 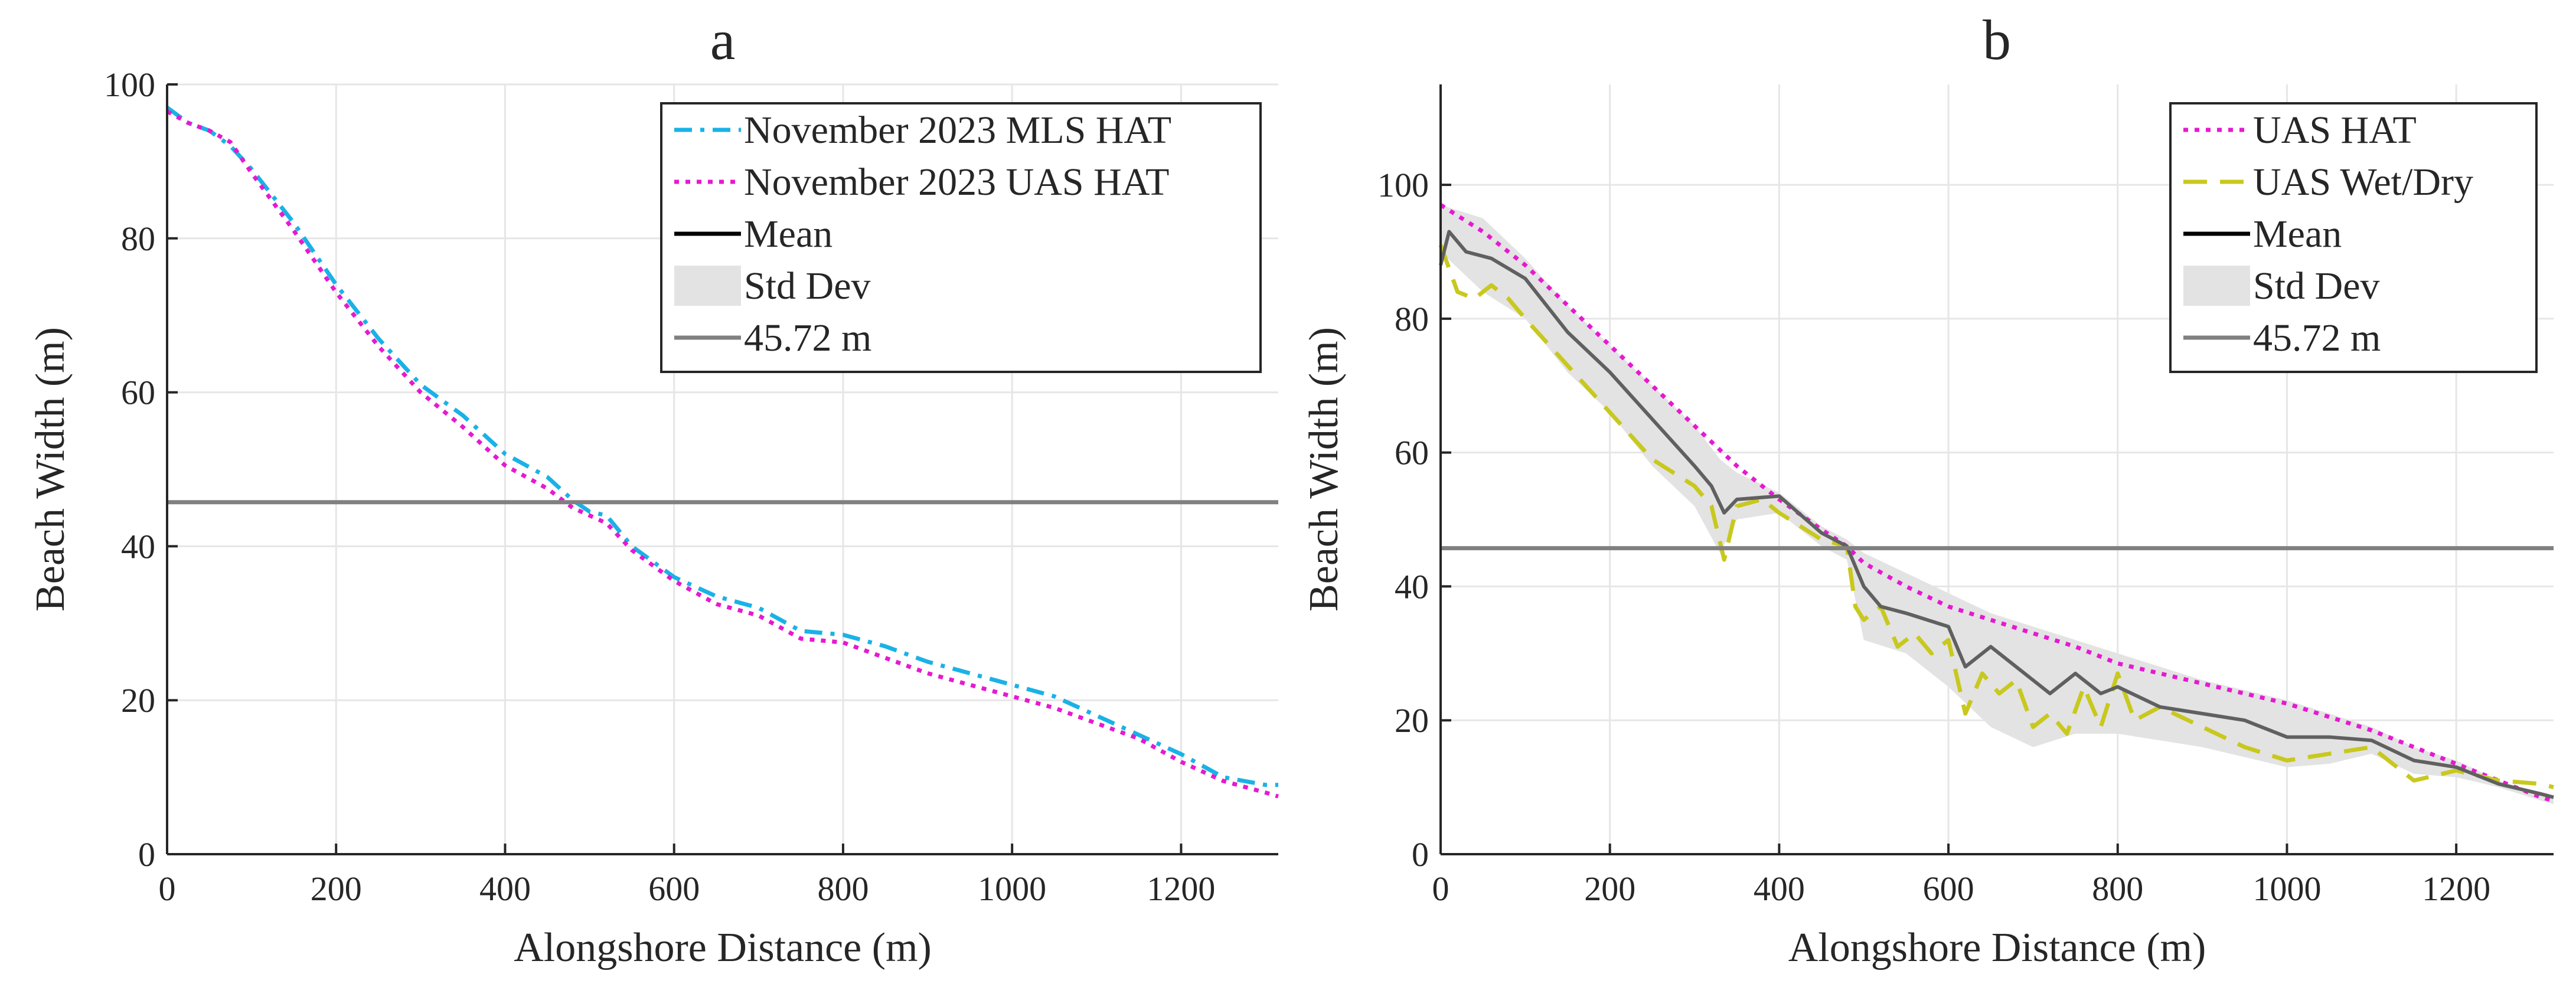 What do you see at coordinates (957, 130) in the screenshot?
I see `legend-label: November 2023 MLS HAT` at bounding box center [957, 130].